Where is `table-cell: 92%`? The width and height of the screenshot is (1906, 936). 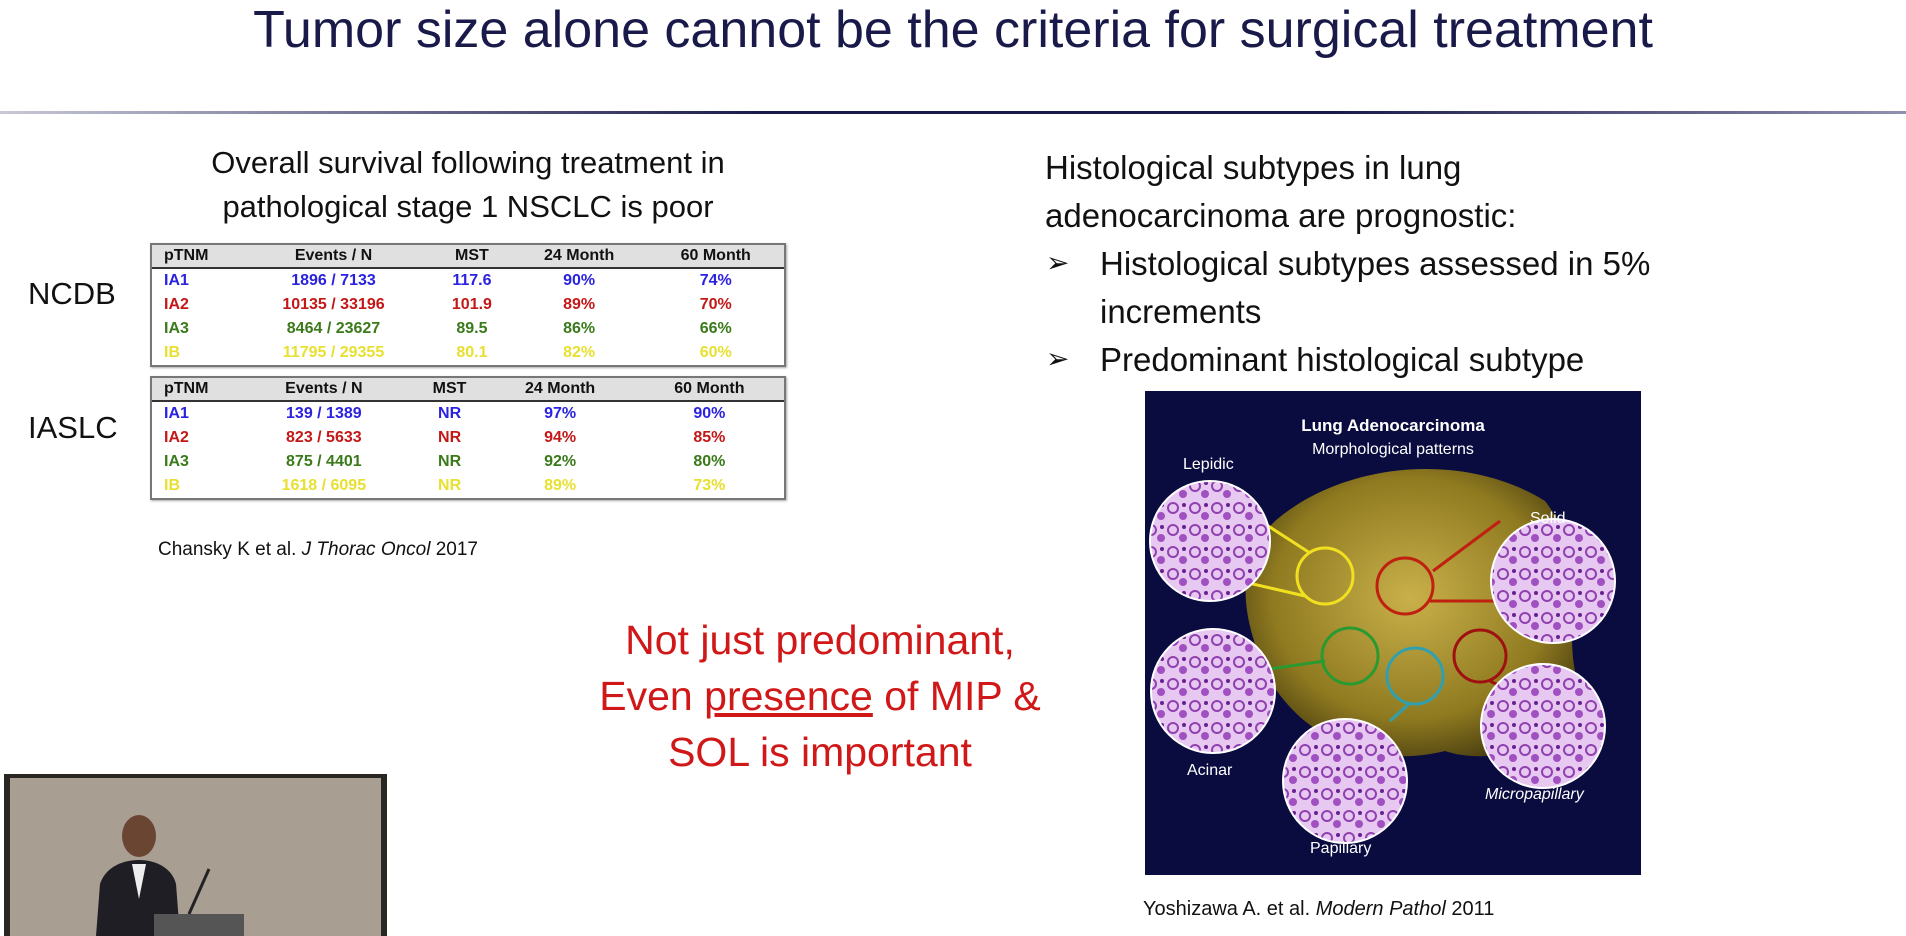 table-cell: 92% is located at coordinates (560, 461).